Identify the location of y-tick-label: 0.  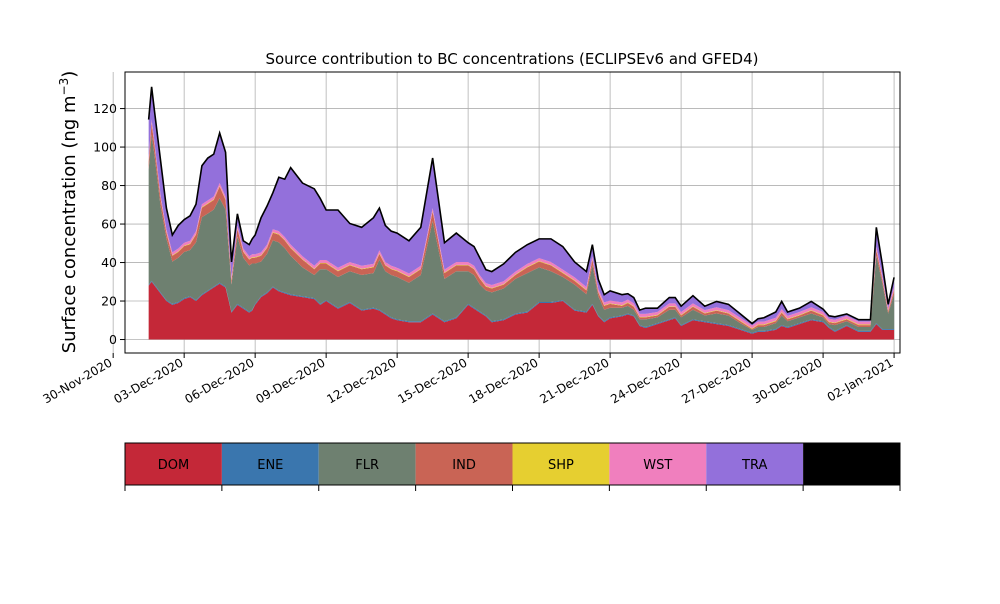
(113, 339).